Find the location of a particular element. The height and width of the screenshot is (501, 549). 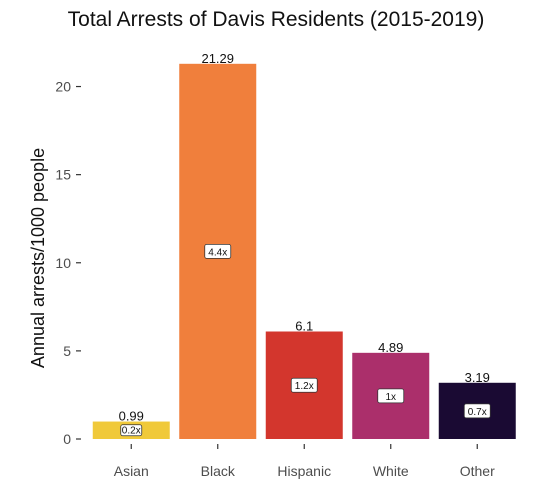

x-tick-label-white: White is located at coordinates (391, 471).